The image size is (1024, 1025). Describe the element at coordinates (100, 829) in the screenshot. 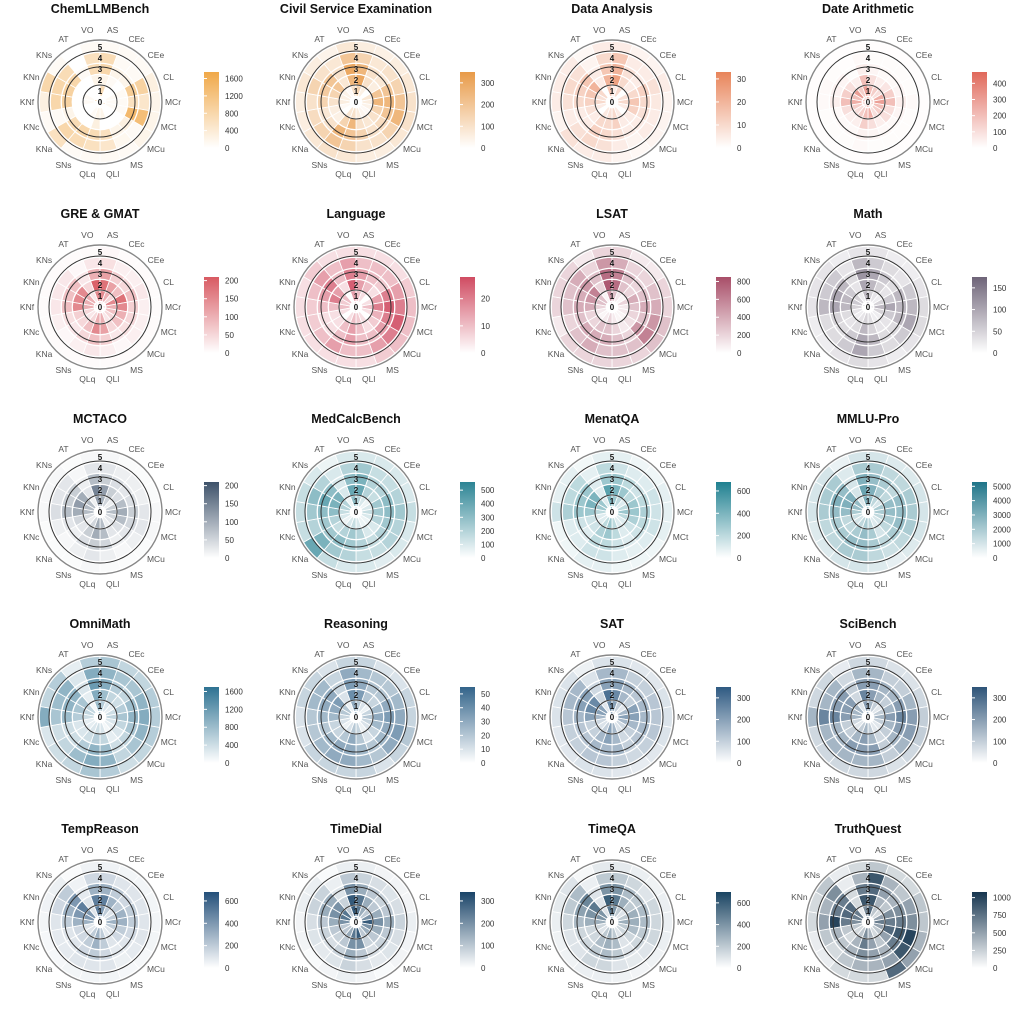

I see `chart-title: TempReason` at that location.